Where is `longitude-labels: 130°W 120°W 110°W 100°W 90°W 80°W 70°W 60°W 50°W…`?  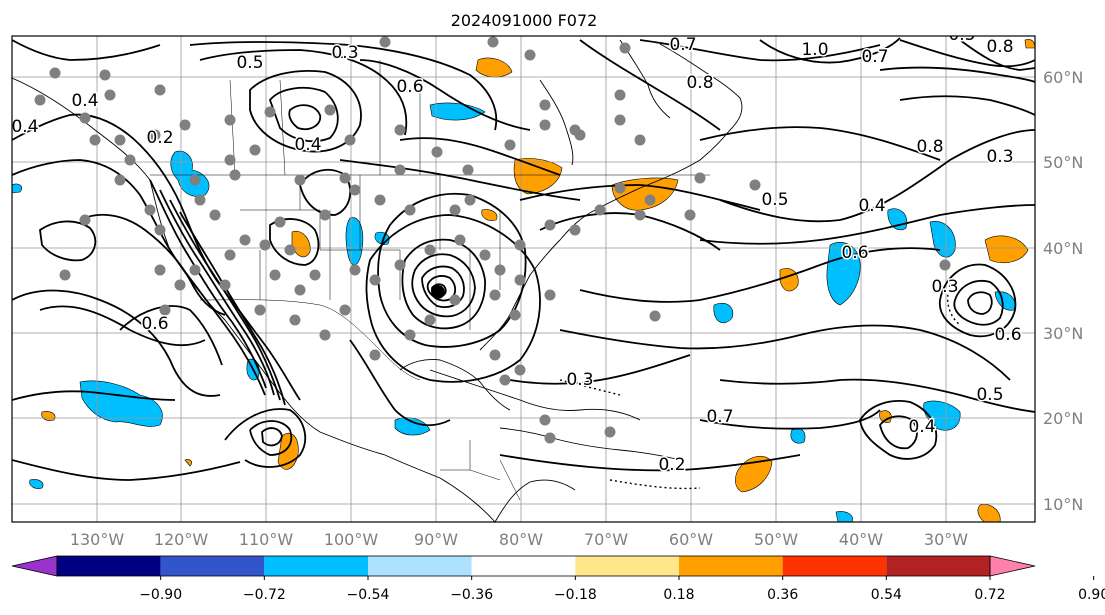 longitude-labels: 130°W 120°W 110°W 100°W 90°W 80°W 70°W 60°W 50°W… is located at coordinates (519, 539).